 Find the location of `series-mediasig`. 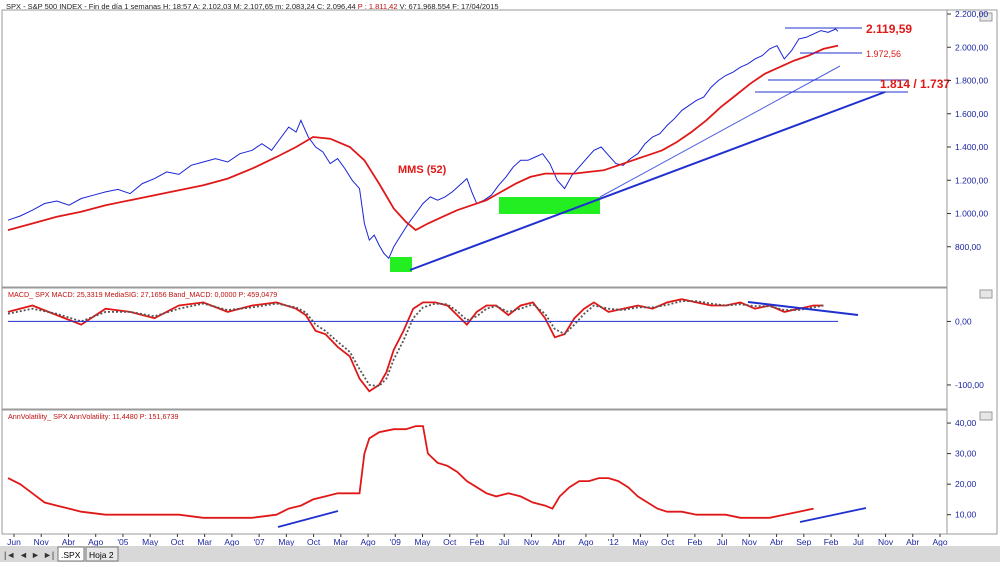

series-mediasig is located at coordinates (415, 344).